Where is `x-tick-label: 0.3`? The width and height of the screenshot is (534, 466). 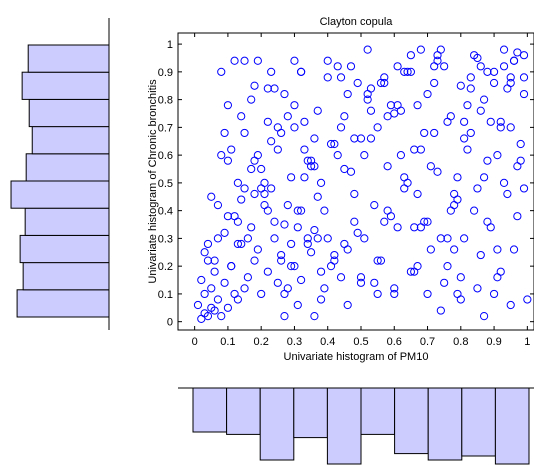 x-tick-label: 0.3 is located at coordinates (294, 342).